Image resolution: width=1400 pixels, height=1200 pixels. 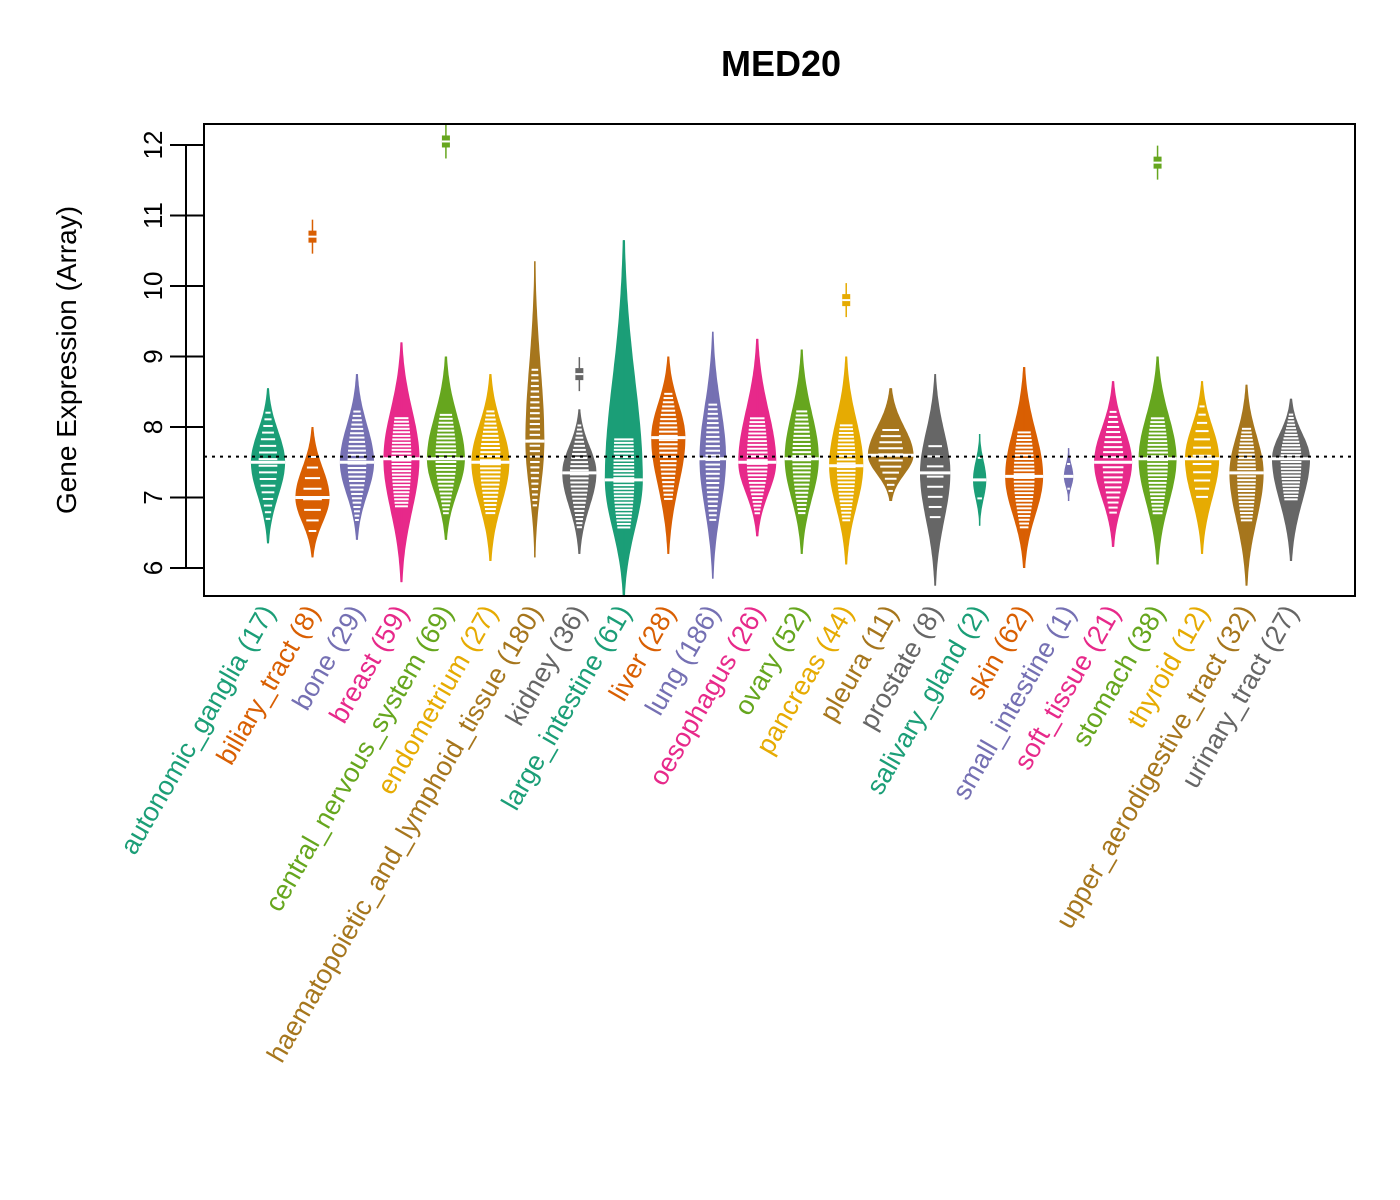 I want to click on y-tick-label: 9, so click(x=153, y=356).